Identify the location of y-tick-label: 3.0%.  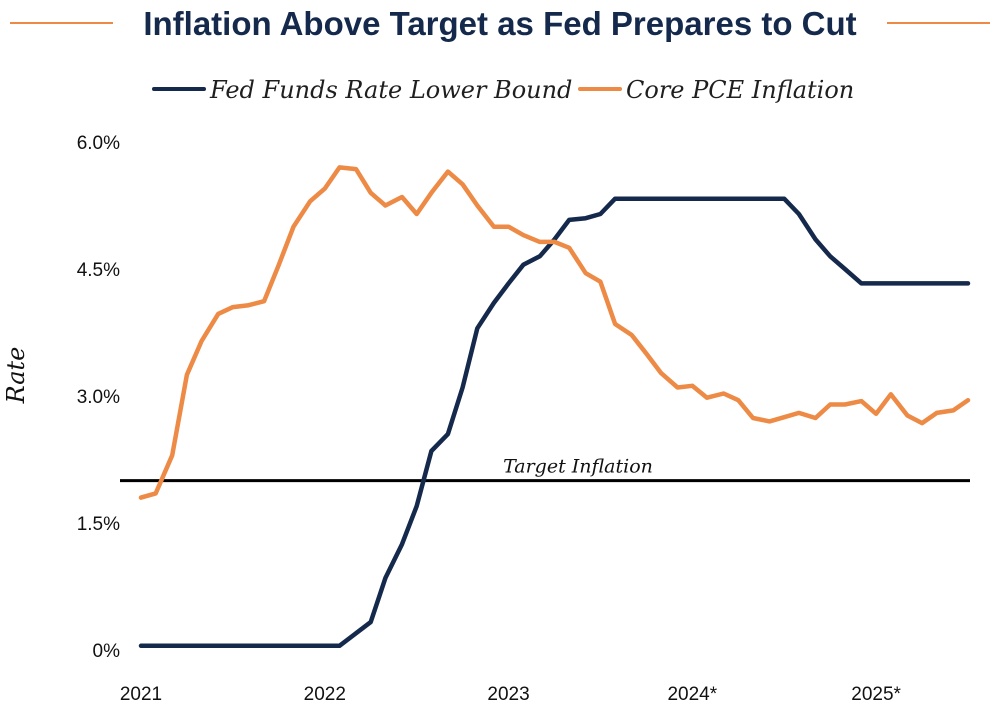
(98, 397).